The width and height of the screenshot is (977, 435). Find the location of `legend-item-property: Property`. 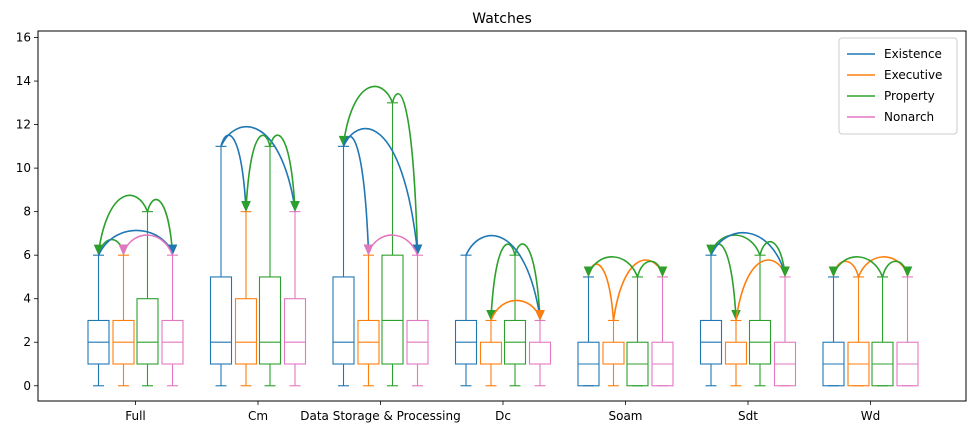

legend-item-property: Property is located at coordinates (891, 96).